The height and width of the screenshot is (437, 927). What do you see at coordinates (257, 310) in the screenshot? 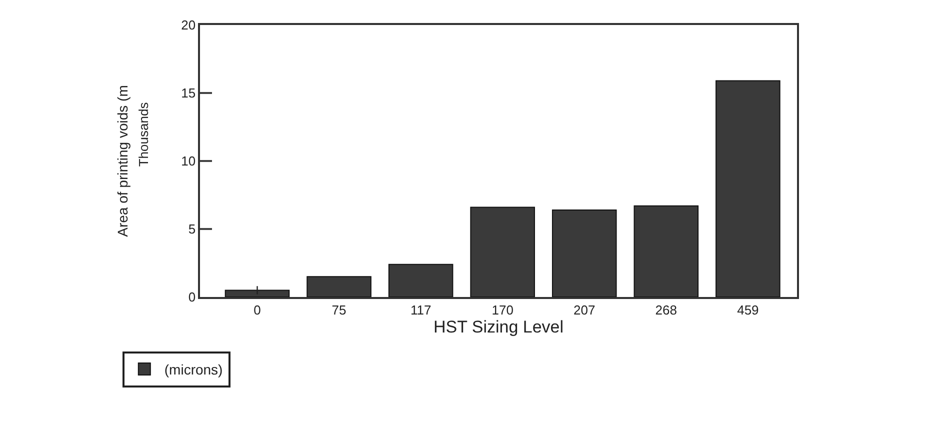
I see `x-tick-label: 0` at bounding box center [257, 310].